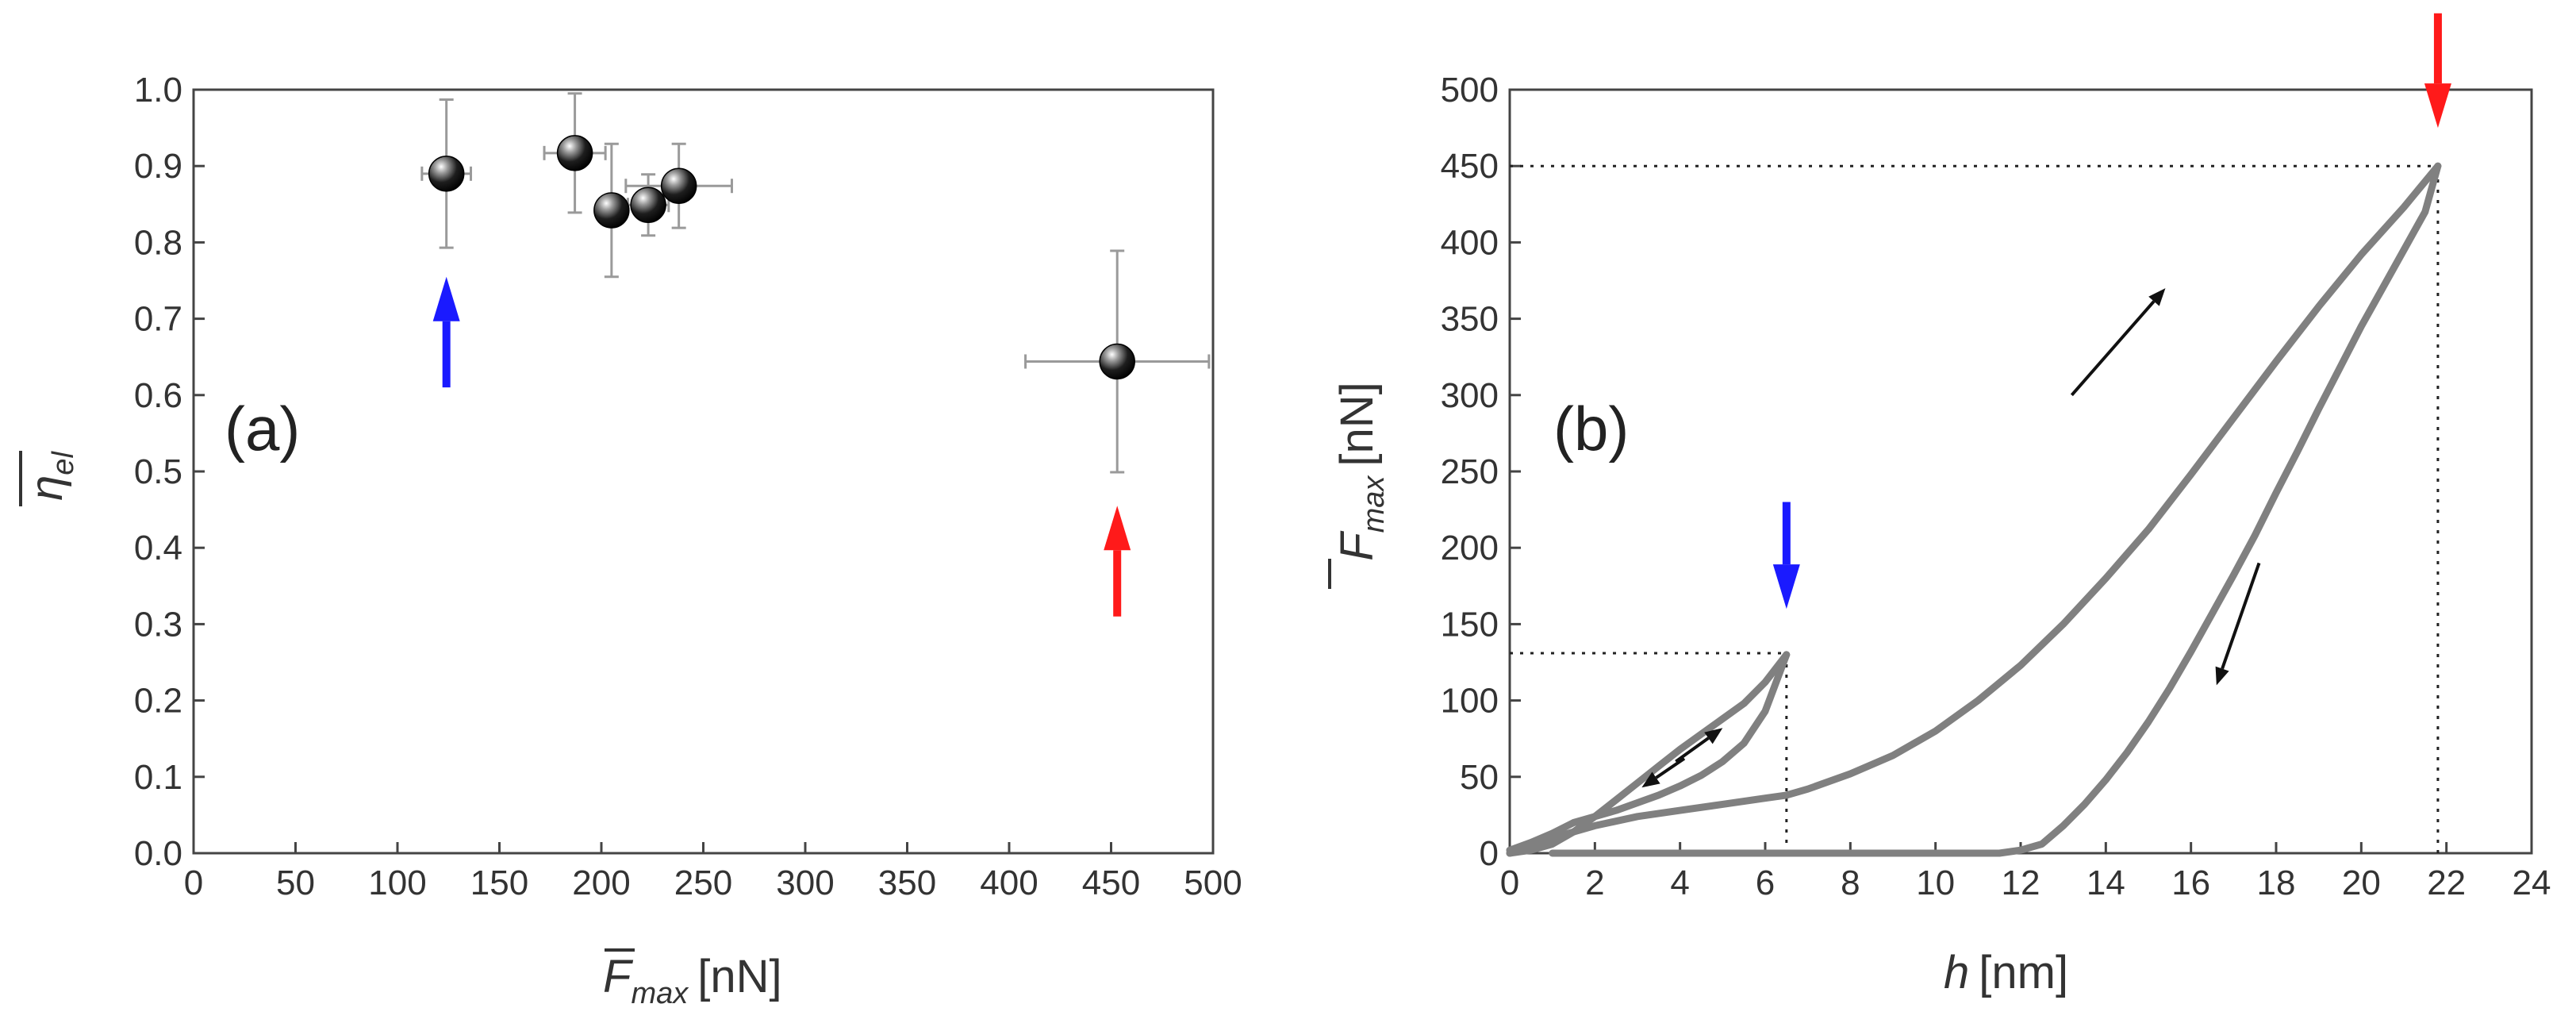 The image size is (2576, 1027). Describe the element at coordinates (158, 395) in the screenshot. I see `y-tick-label-a-6: 0.6` at that location.